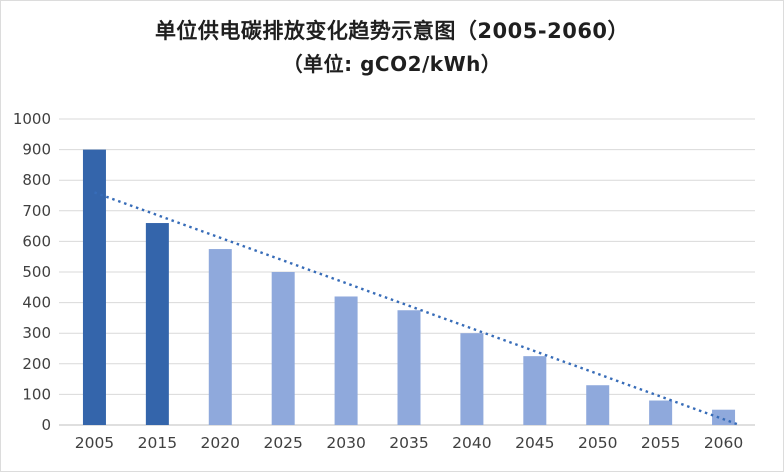  What do you see at coordinates (598, 405) in the screenshot?
I see `bar-2050` at bounding box center [598, 405].